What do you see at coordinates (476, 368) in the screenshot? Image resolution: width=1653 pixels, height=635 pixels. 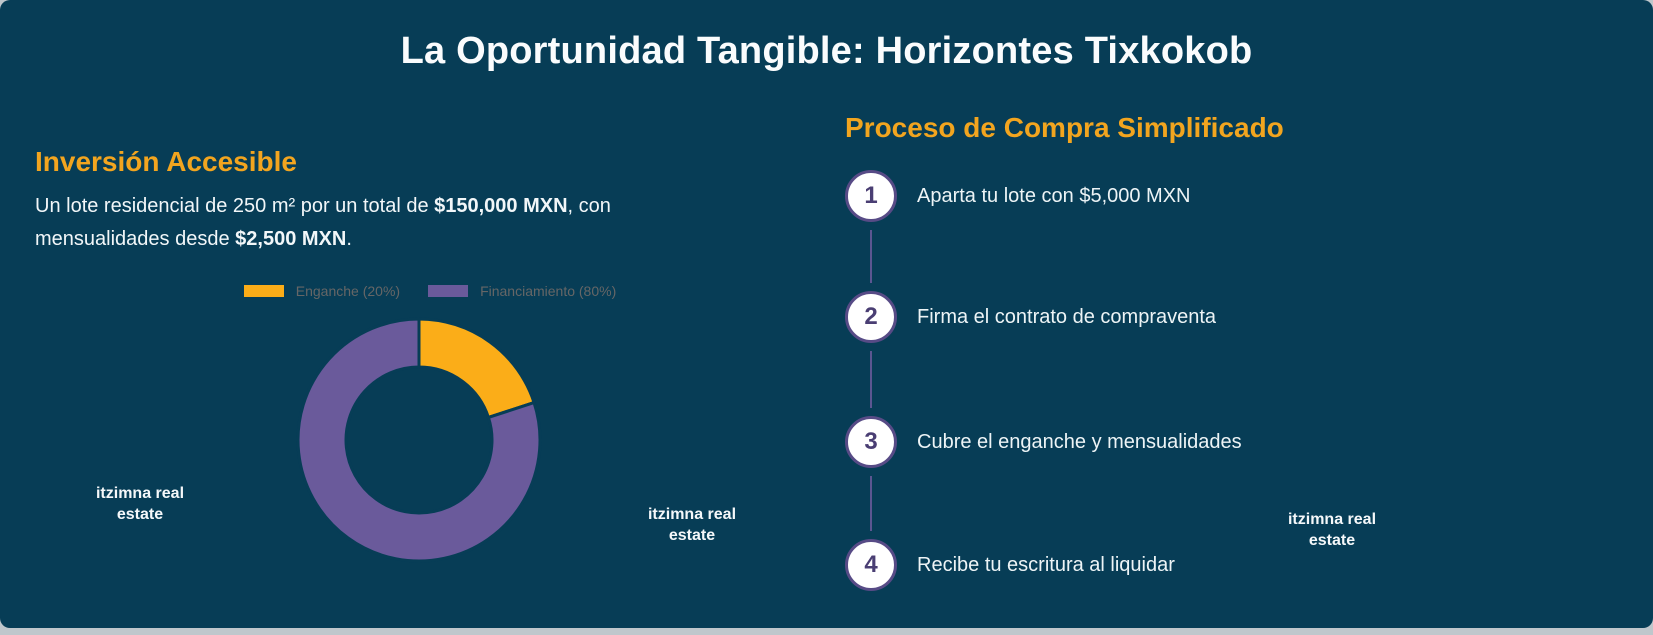 I see `donut-slice-enganche` at bounding box center [476, 368].